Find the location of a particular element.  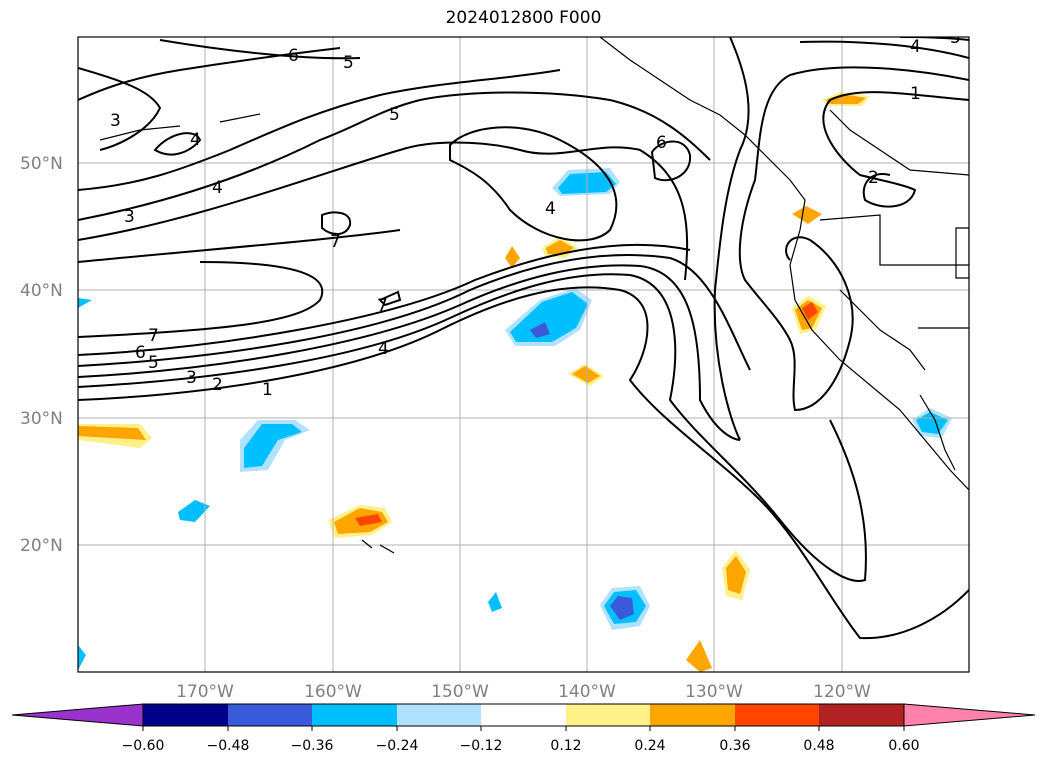

longitude-labels: 170°W 160°W 150°W 140°W 130°W 120°W is located at coordinates (523, 692).